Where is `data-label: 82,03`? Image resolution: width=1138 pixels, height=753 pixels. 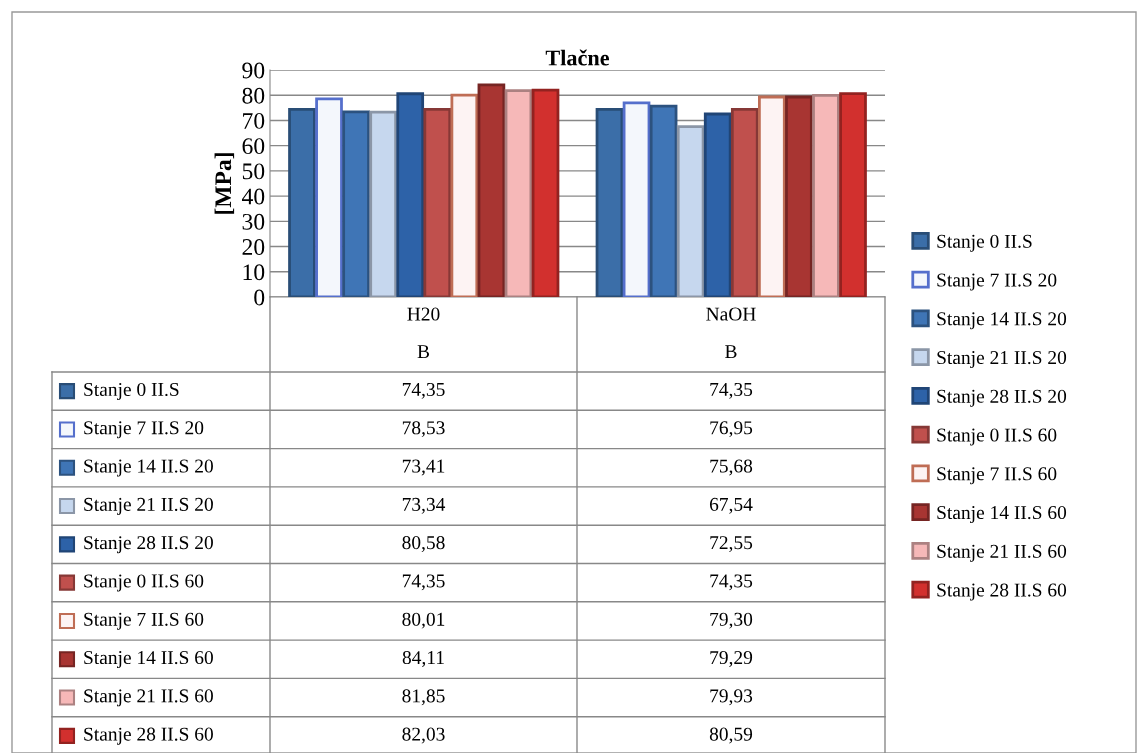 data-label: 82,03 is located at coordinates (423, 735).